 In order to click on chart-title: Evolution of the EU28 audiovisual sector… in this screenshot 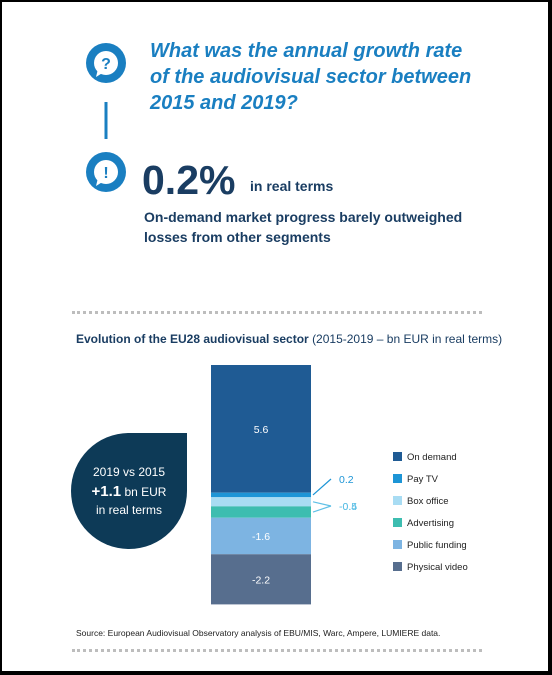, I will do `click(289, 339)`.